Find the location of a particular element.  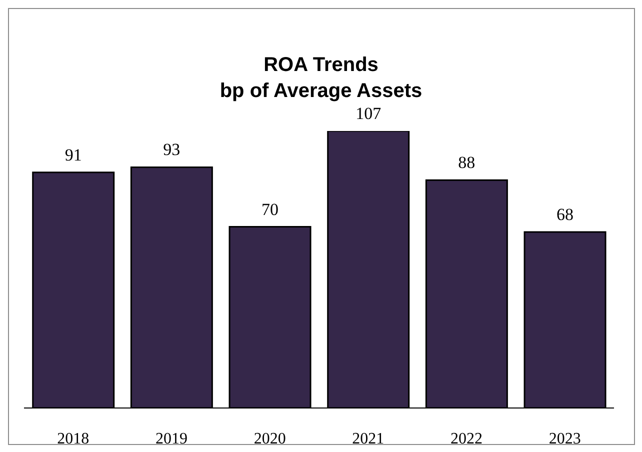

x-tick-label: 2020 is located at coordinates (270, 439).